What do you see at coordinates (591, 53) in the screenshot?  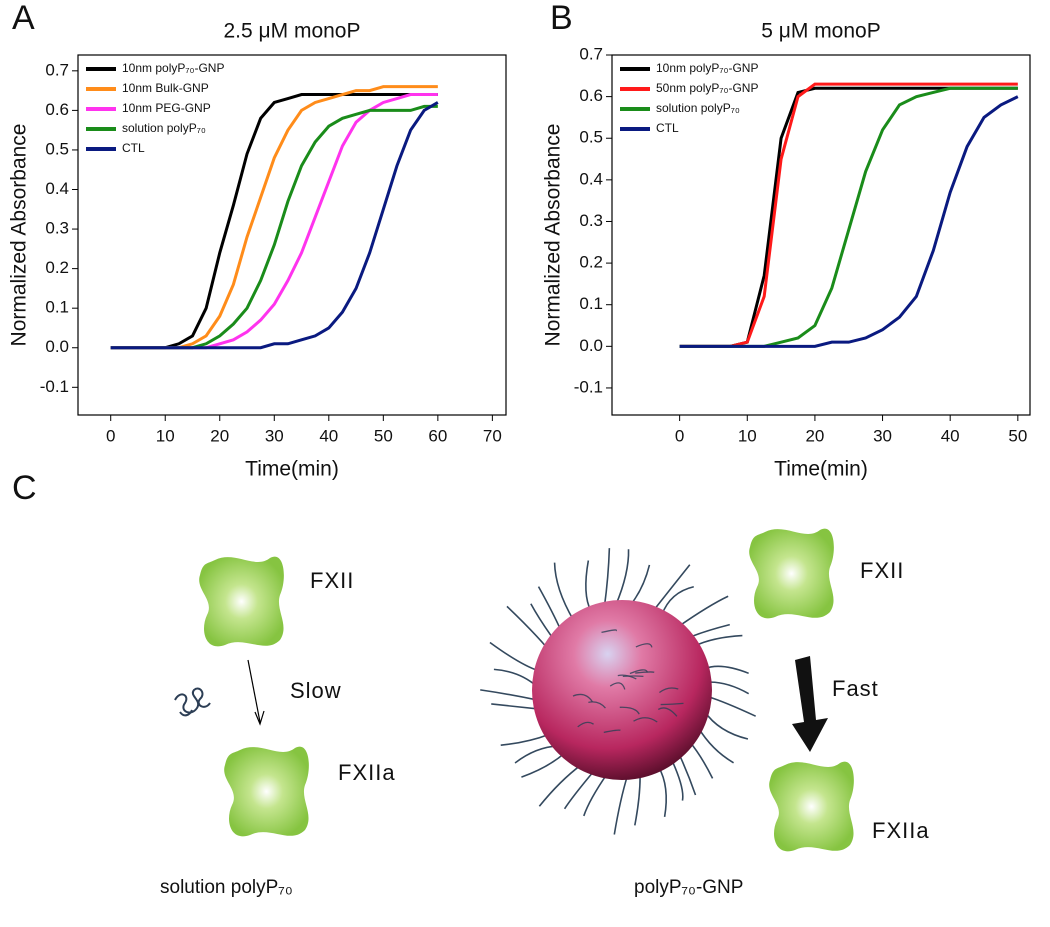 I see `y-tick-label: 0.7` at bounding box center [591, 53].